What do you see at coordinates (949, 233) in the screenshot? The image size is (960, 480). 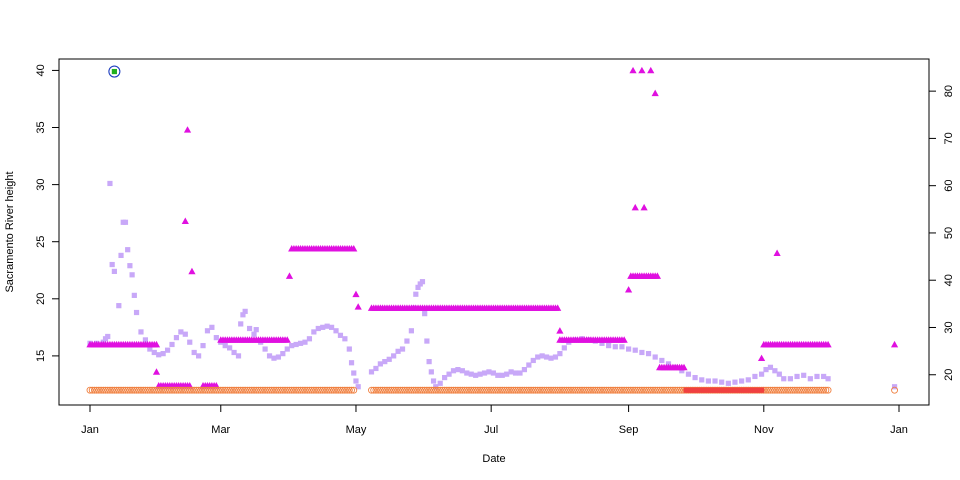 I see `y2-tick-label: 50` at bounding box center [949, 233].